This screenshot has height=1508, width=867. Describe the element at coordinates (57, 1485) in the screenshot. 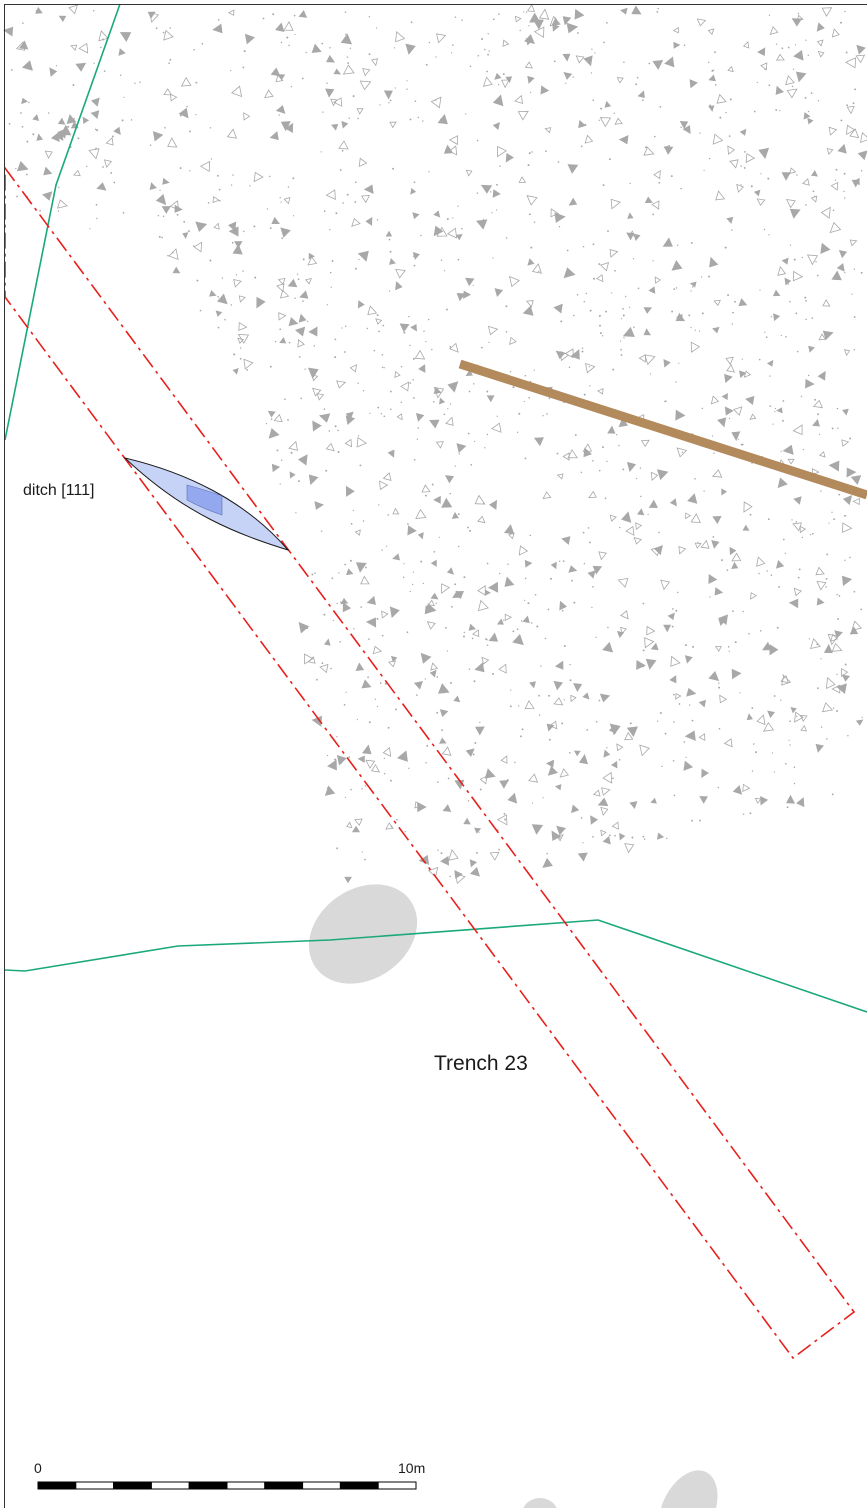

I see `scale-bar-segment` at that location.